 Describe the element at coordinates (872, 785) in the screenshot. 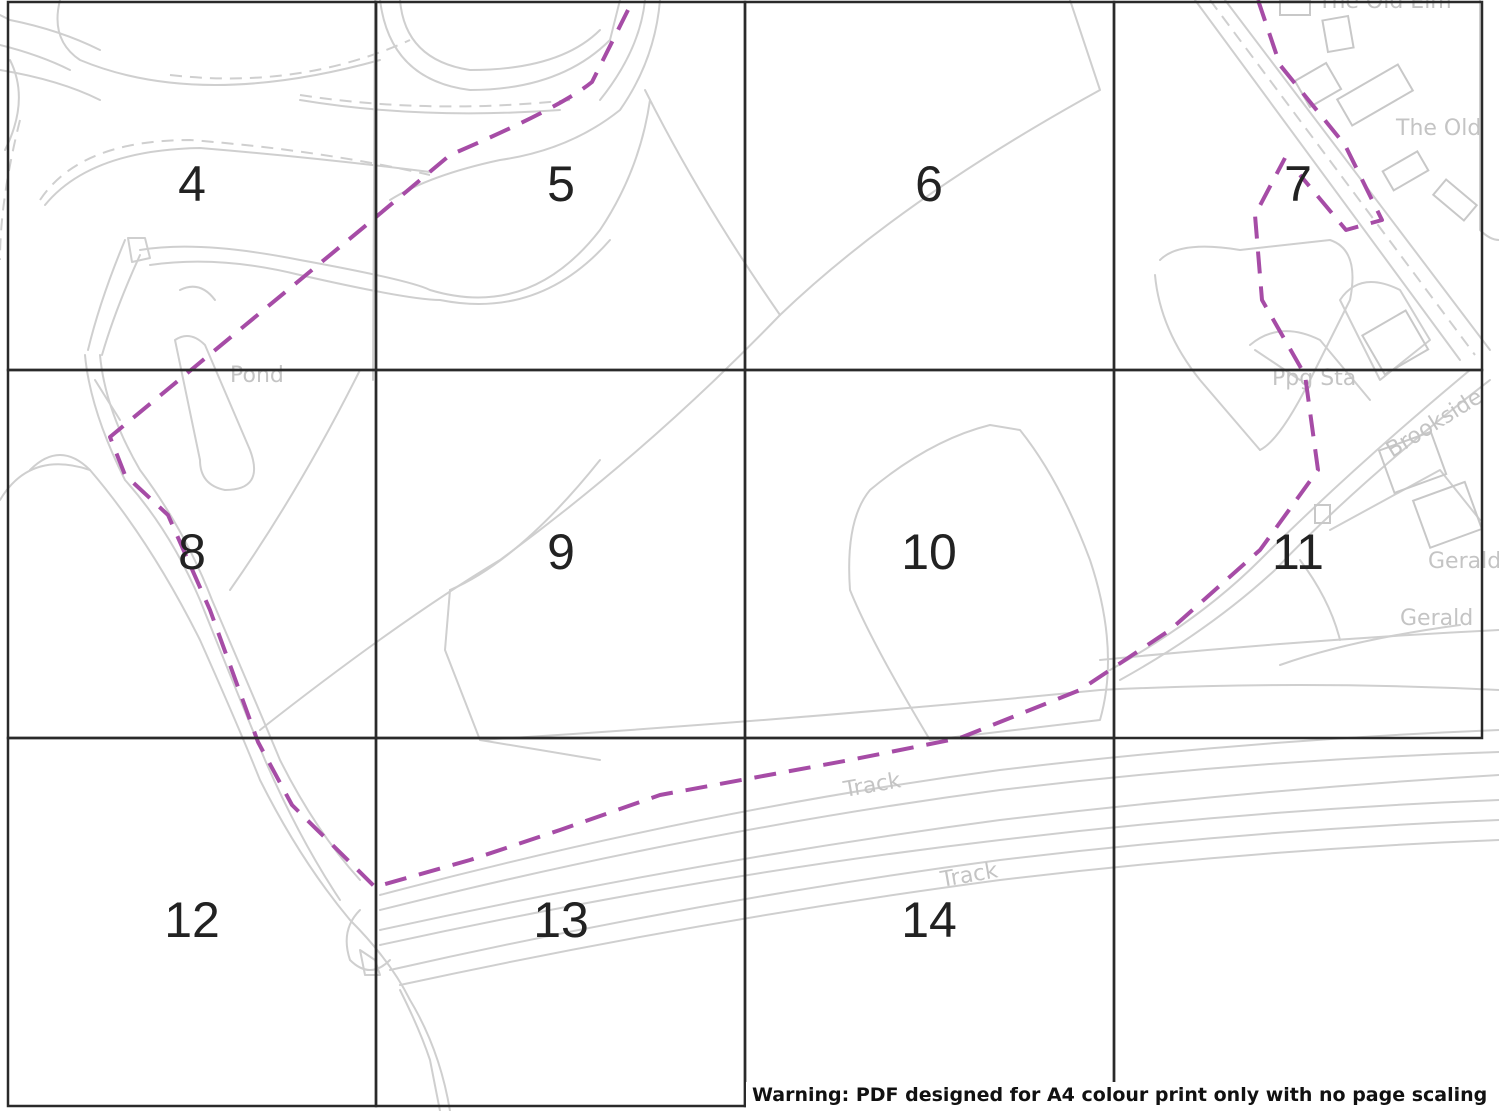

I see `place-label-track-1: Track` at that location.